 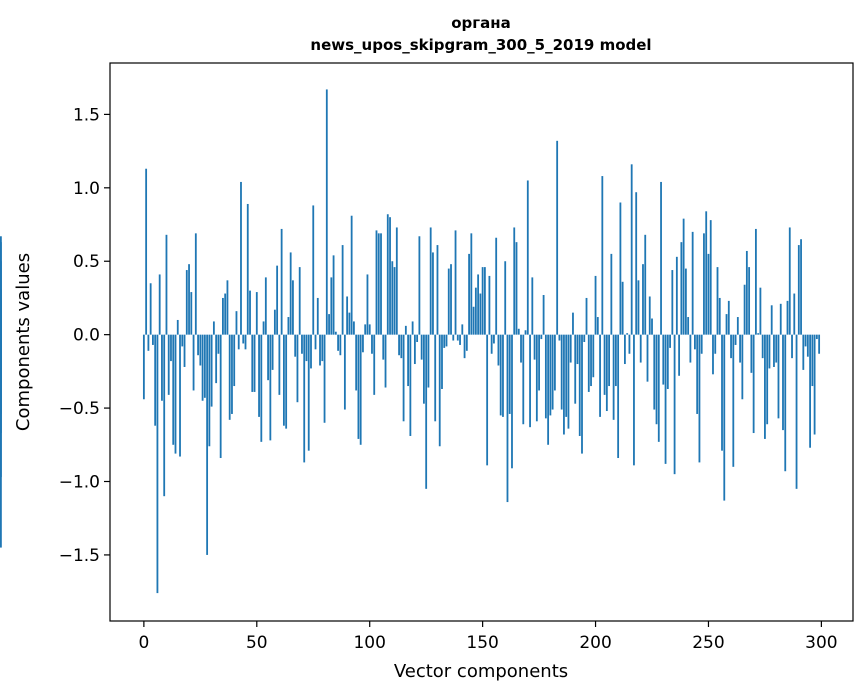 What do you see at coordinates (481, 671) in the screenshot?
I see `x-axis-label: Vector components` at bounding box center [481, 671].